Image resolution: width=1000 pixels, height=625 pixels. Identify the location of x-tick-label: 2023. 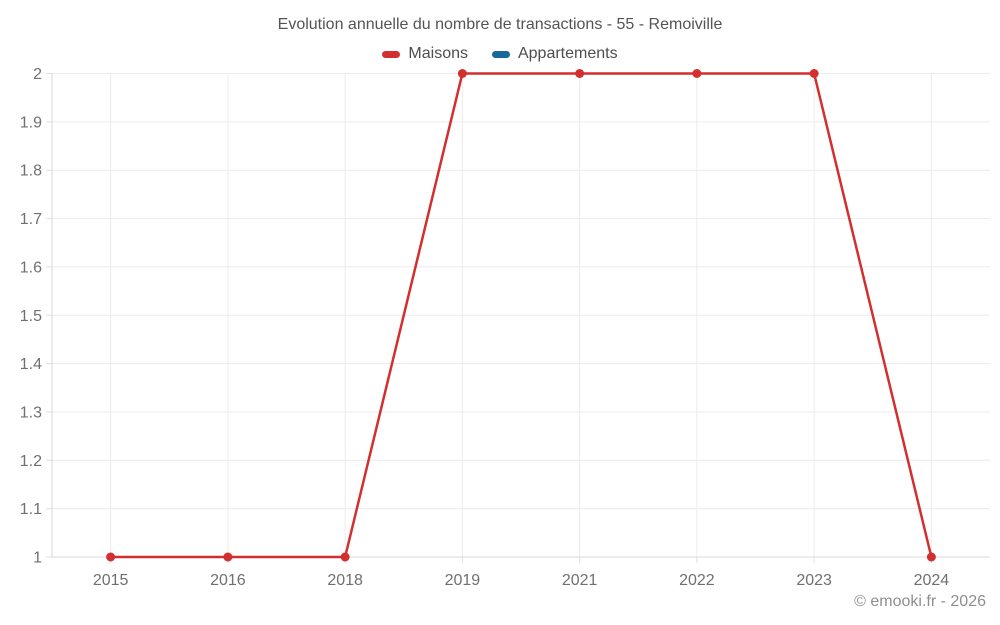
(814, 580).